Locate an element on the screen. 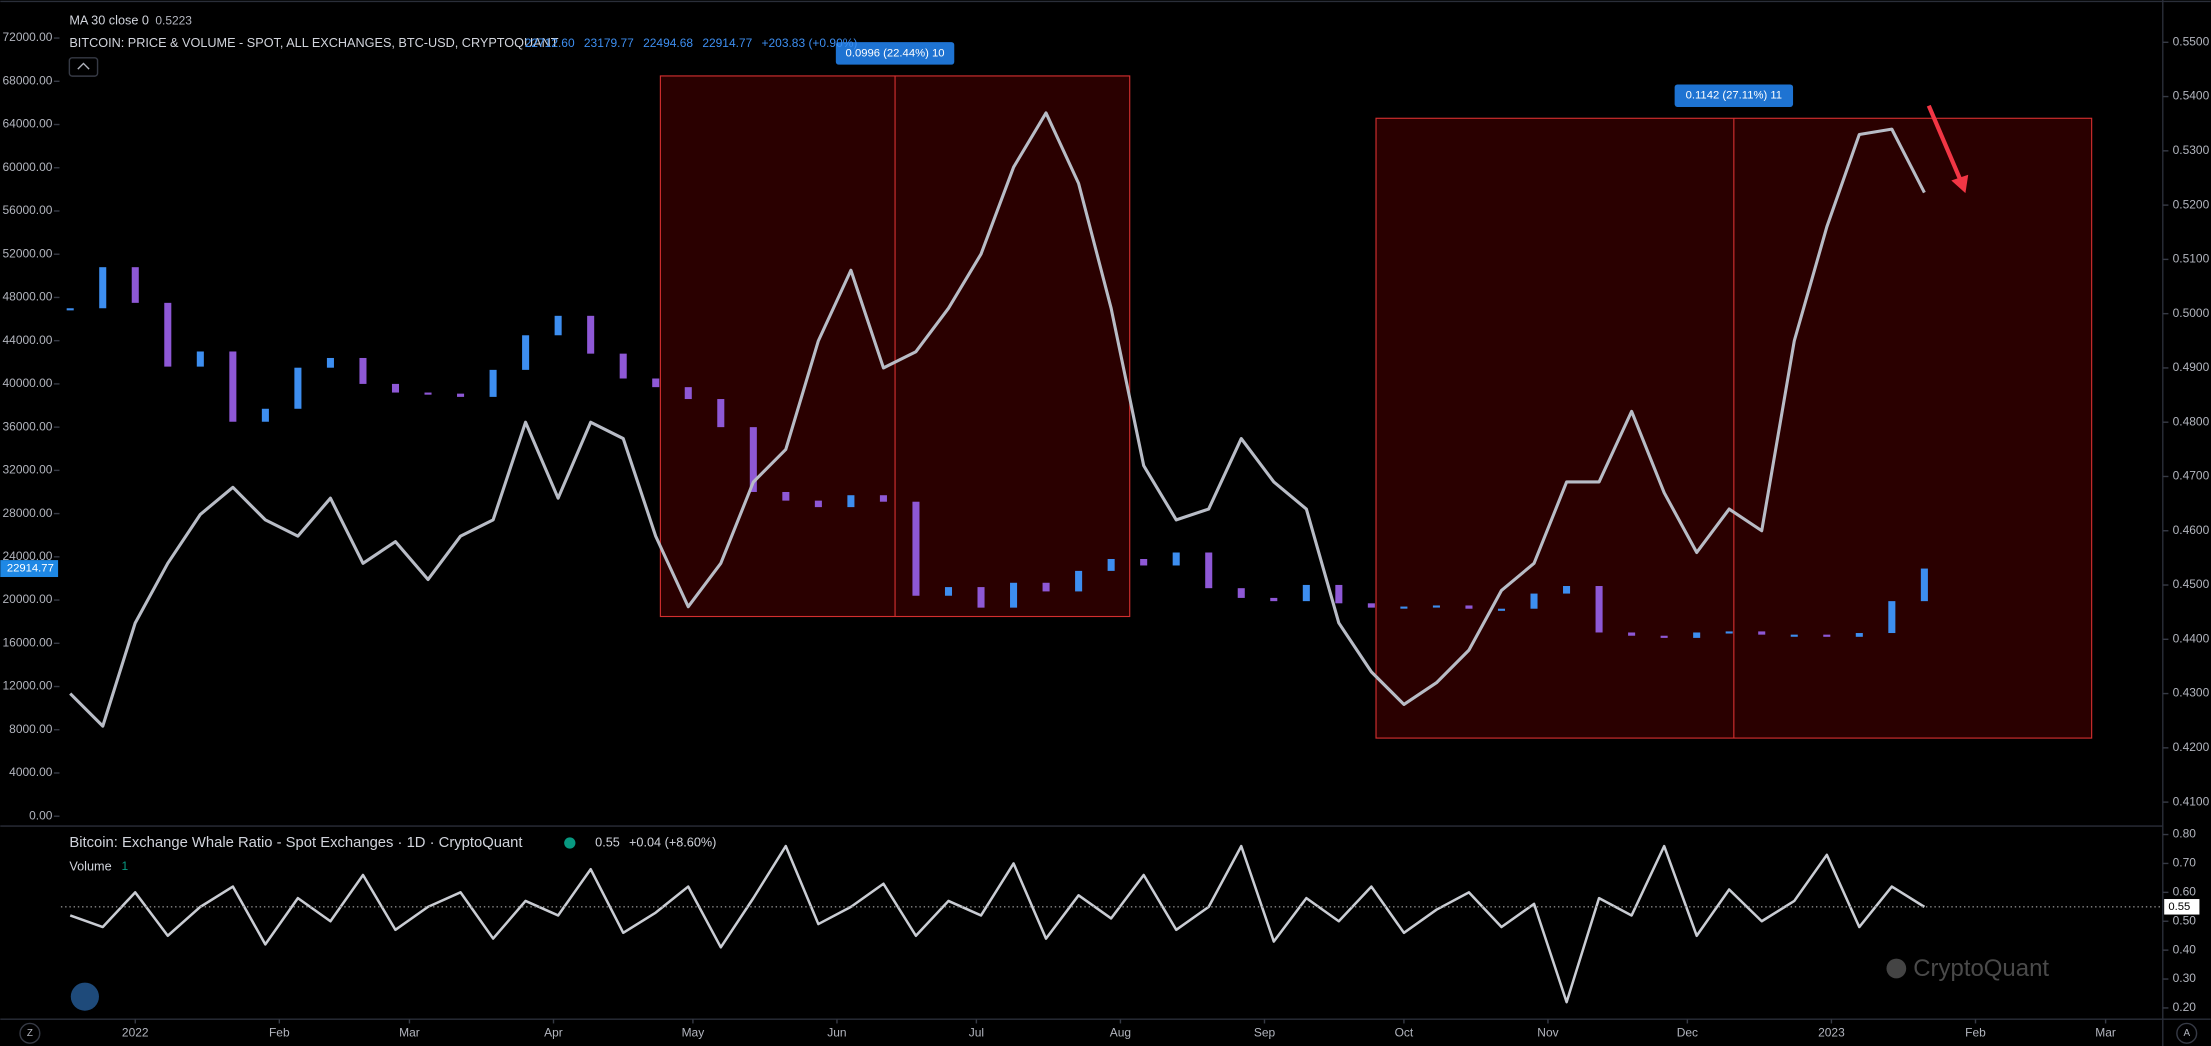 The image size is (2211, 1046). corner-right: A is located at coordinates (2186, 1033).